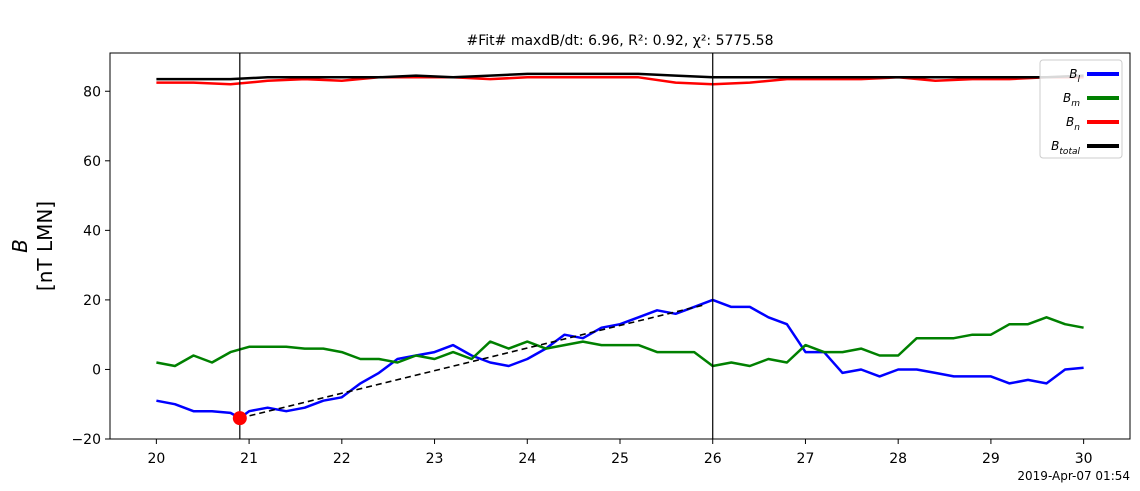 The width and height of the screenshot is (1140, 491). I want to click on y-axis: −20 0 20 40 60 80, so click(90, 266).